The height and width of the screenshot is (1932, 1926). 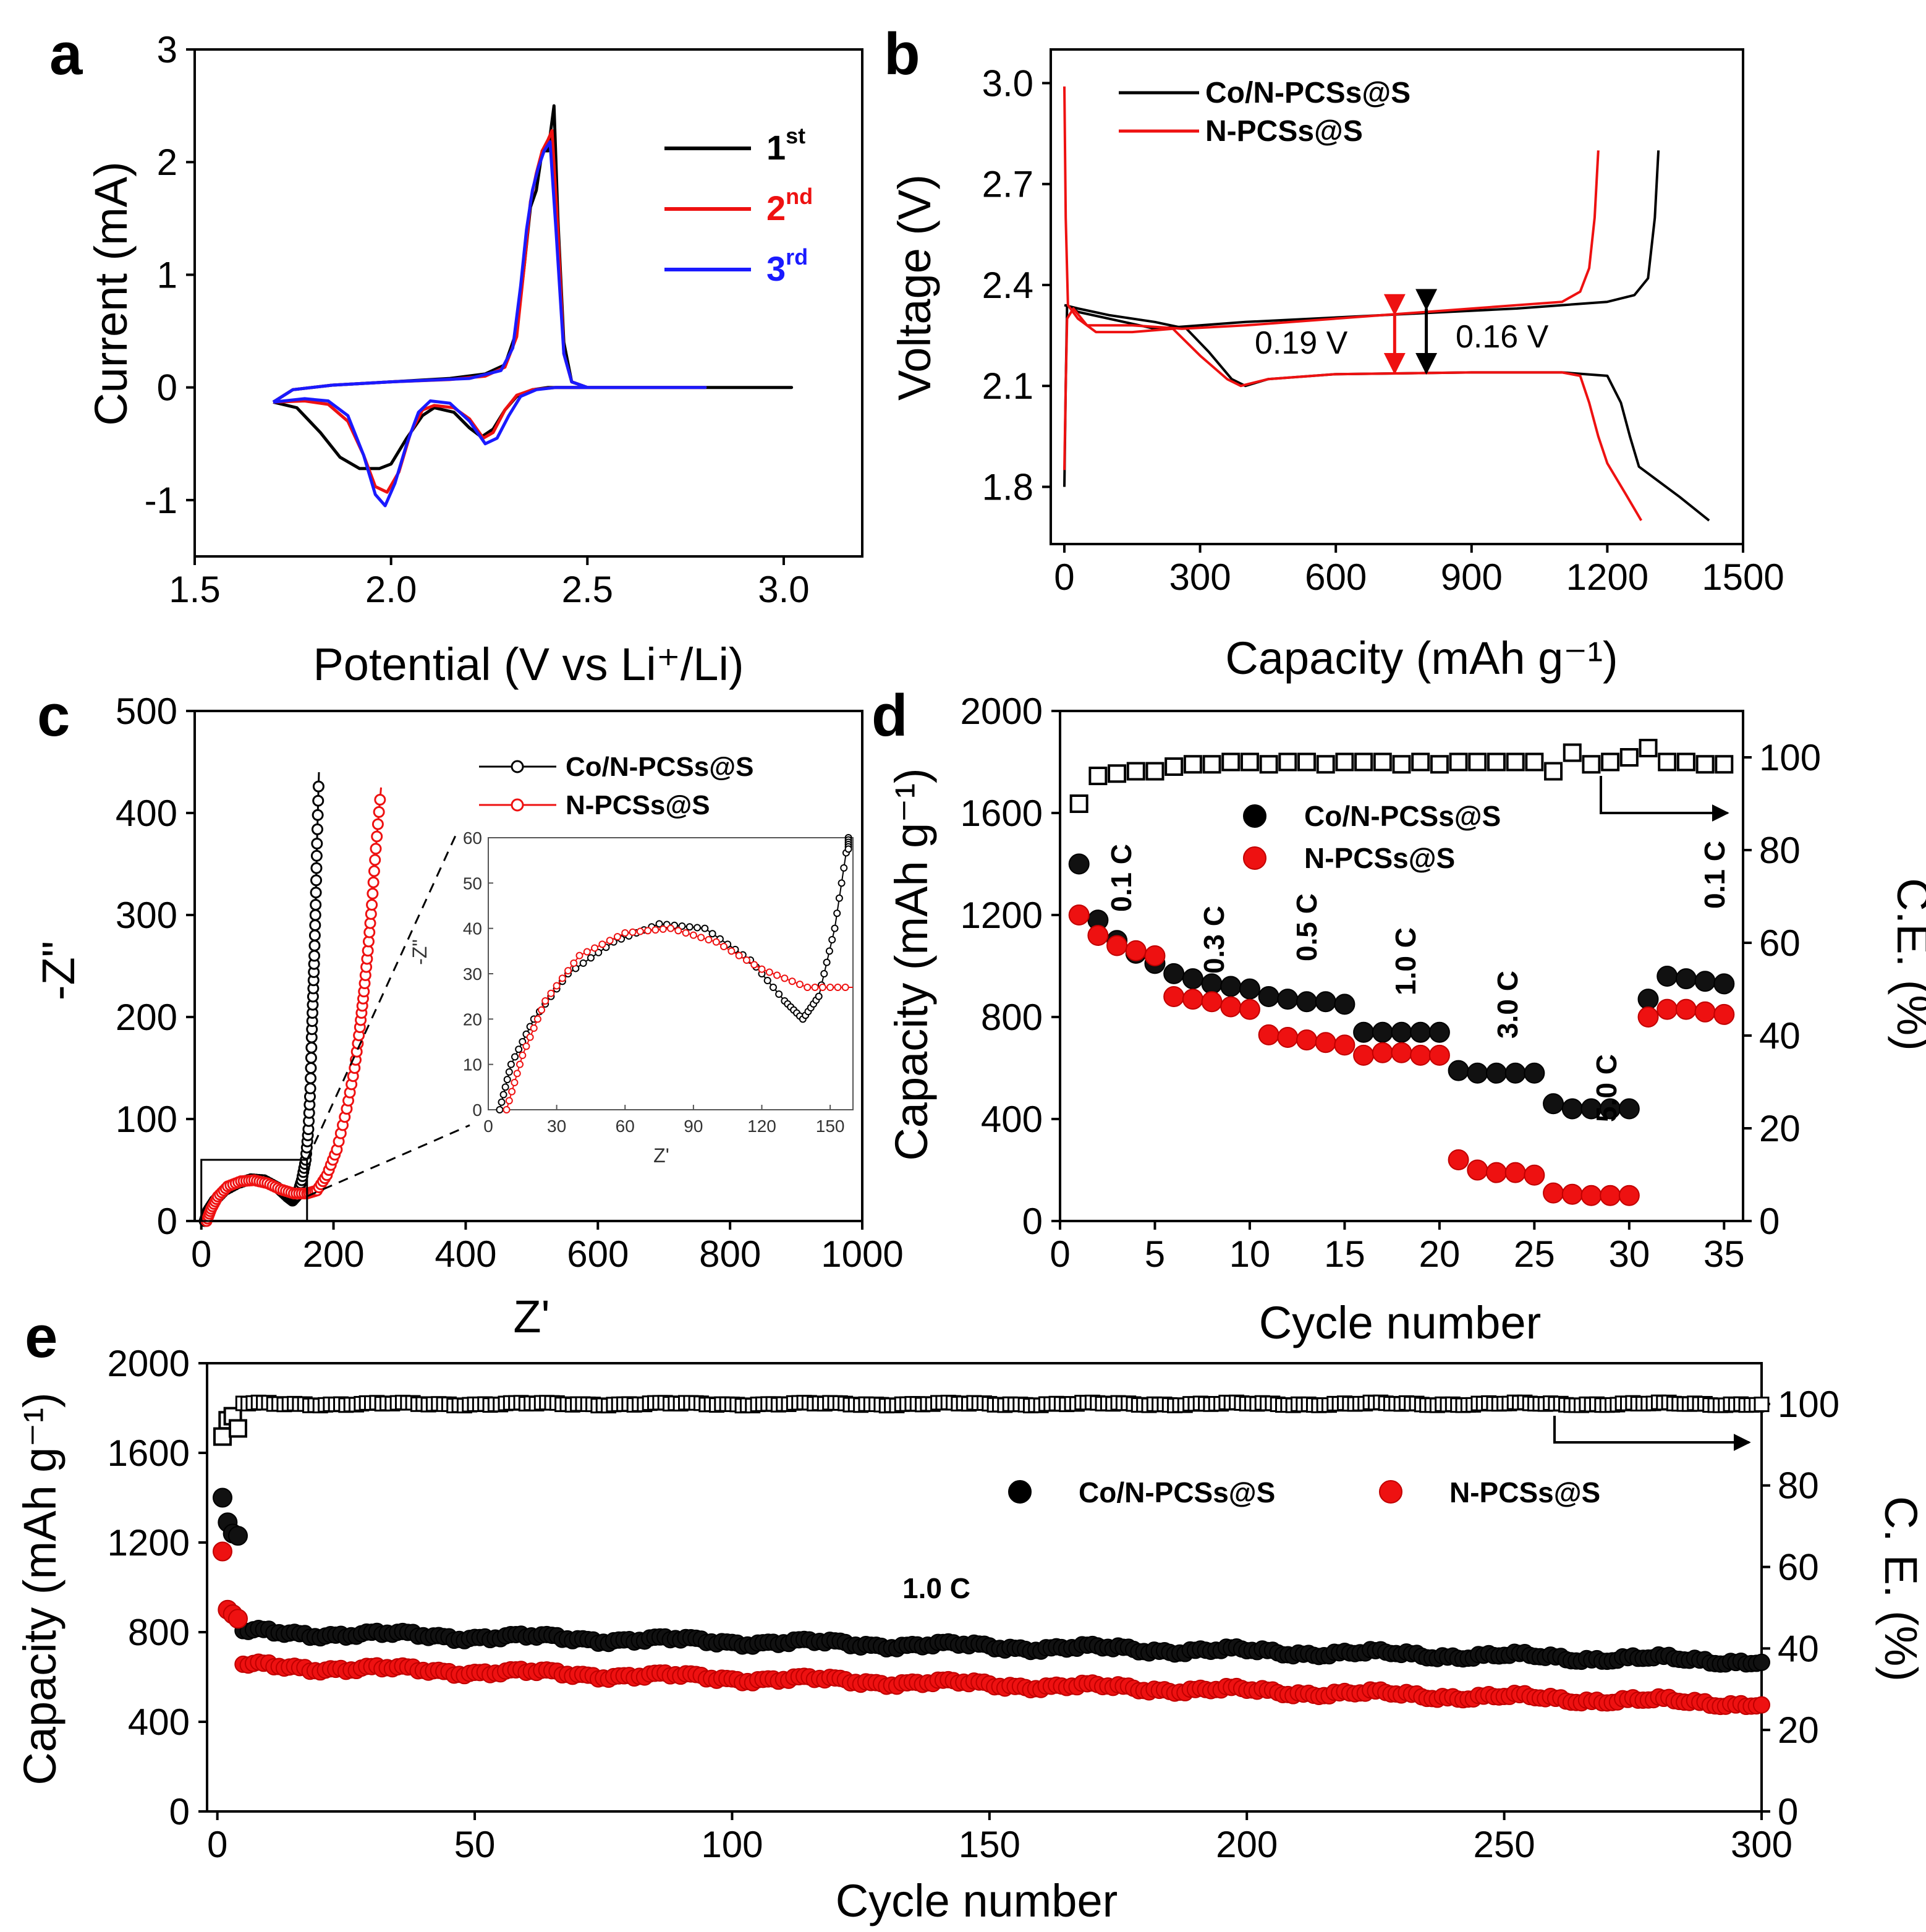 What do you see at coordinates (587, 589) in the screenshot?
I see `panel-a-xtick-label: 2.5` at bounding box center [587, 589].